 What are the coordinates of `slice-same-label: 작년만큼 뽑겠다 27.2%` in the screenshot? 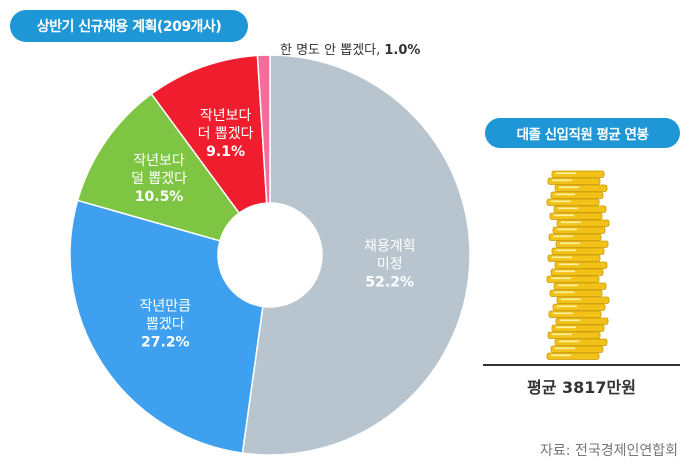 It's located at (166, 324).